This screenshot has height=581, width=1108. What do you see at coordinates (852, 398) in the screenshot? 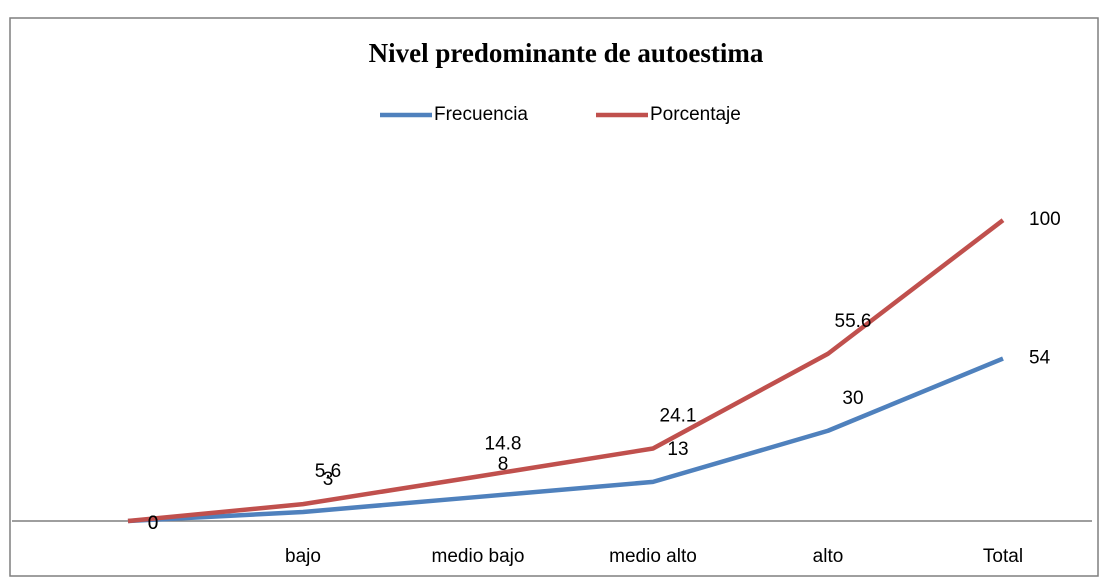
I see `data-label: 30` at bounding box center [852, 398].